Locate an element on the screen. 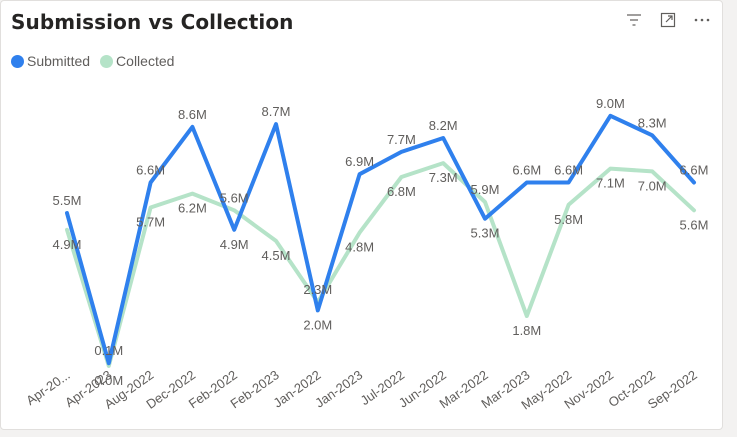 This screenshot has width=737, height=437. data-label-collected: 1.8M is located at coordinates (526, 330).